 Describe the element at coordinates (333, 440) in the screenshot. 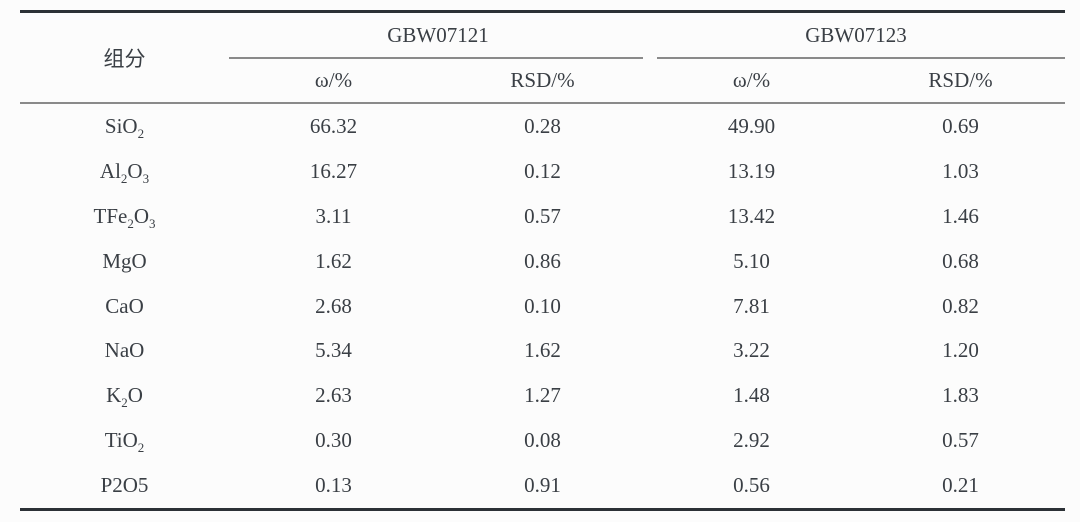

I see `value-cell: 0.30` at that location.